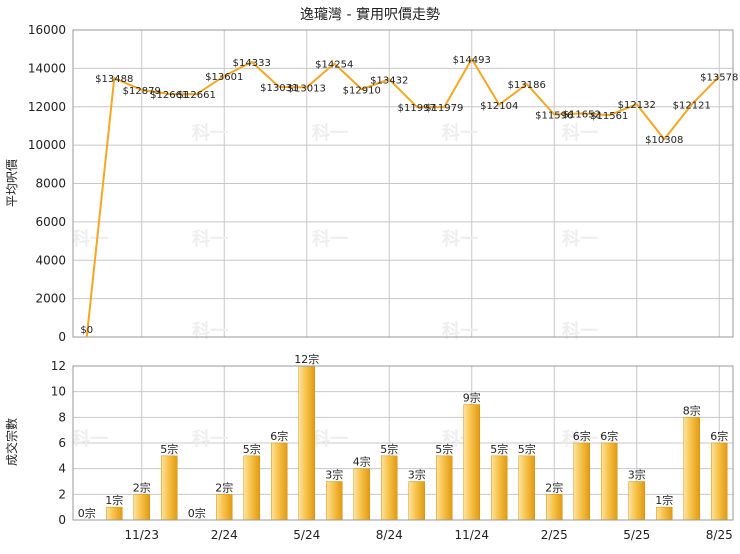  What do you see at coordinates (719, 77) in the screenshot?
I see `price-data-label: $13578` at bounding box center [719, 77].